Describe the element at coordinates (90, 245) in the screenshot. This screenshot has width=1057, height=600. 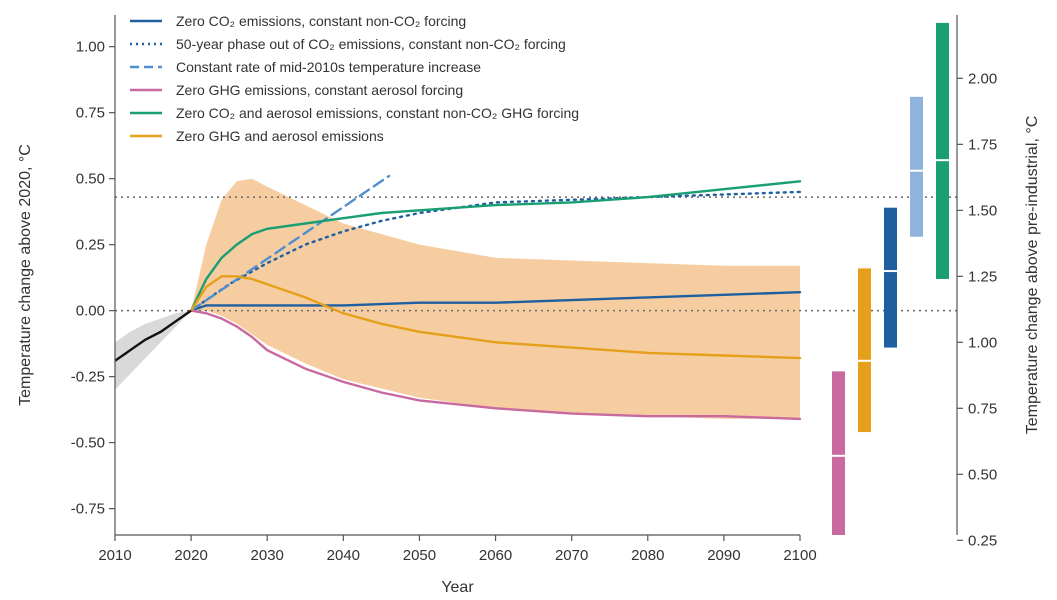
I see `y-tick-label-4: 0.25` at that location.